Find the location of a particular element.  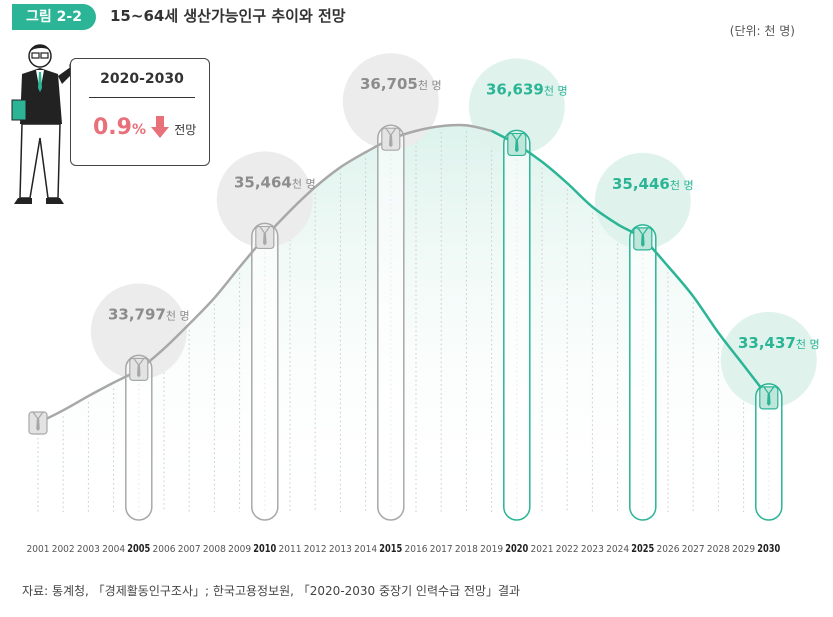

x-tick-2001: 2001 is located at coordinates (38, 549).